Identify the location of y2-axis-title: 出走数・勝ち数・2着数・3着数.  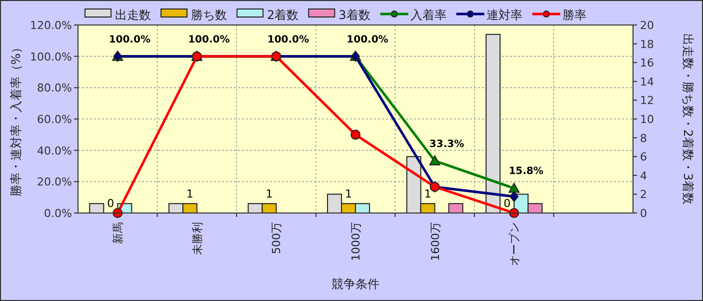
(688, 119).